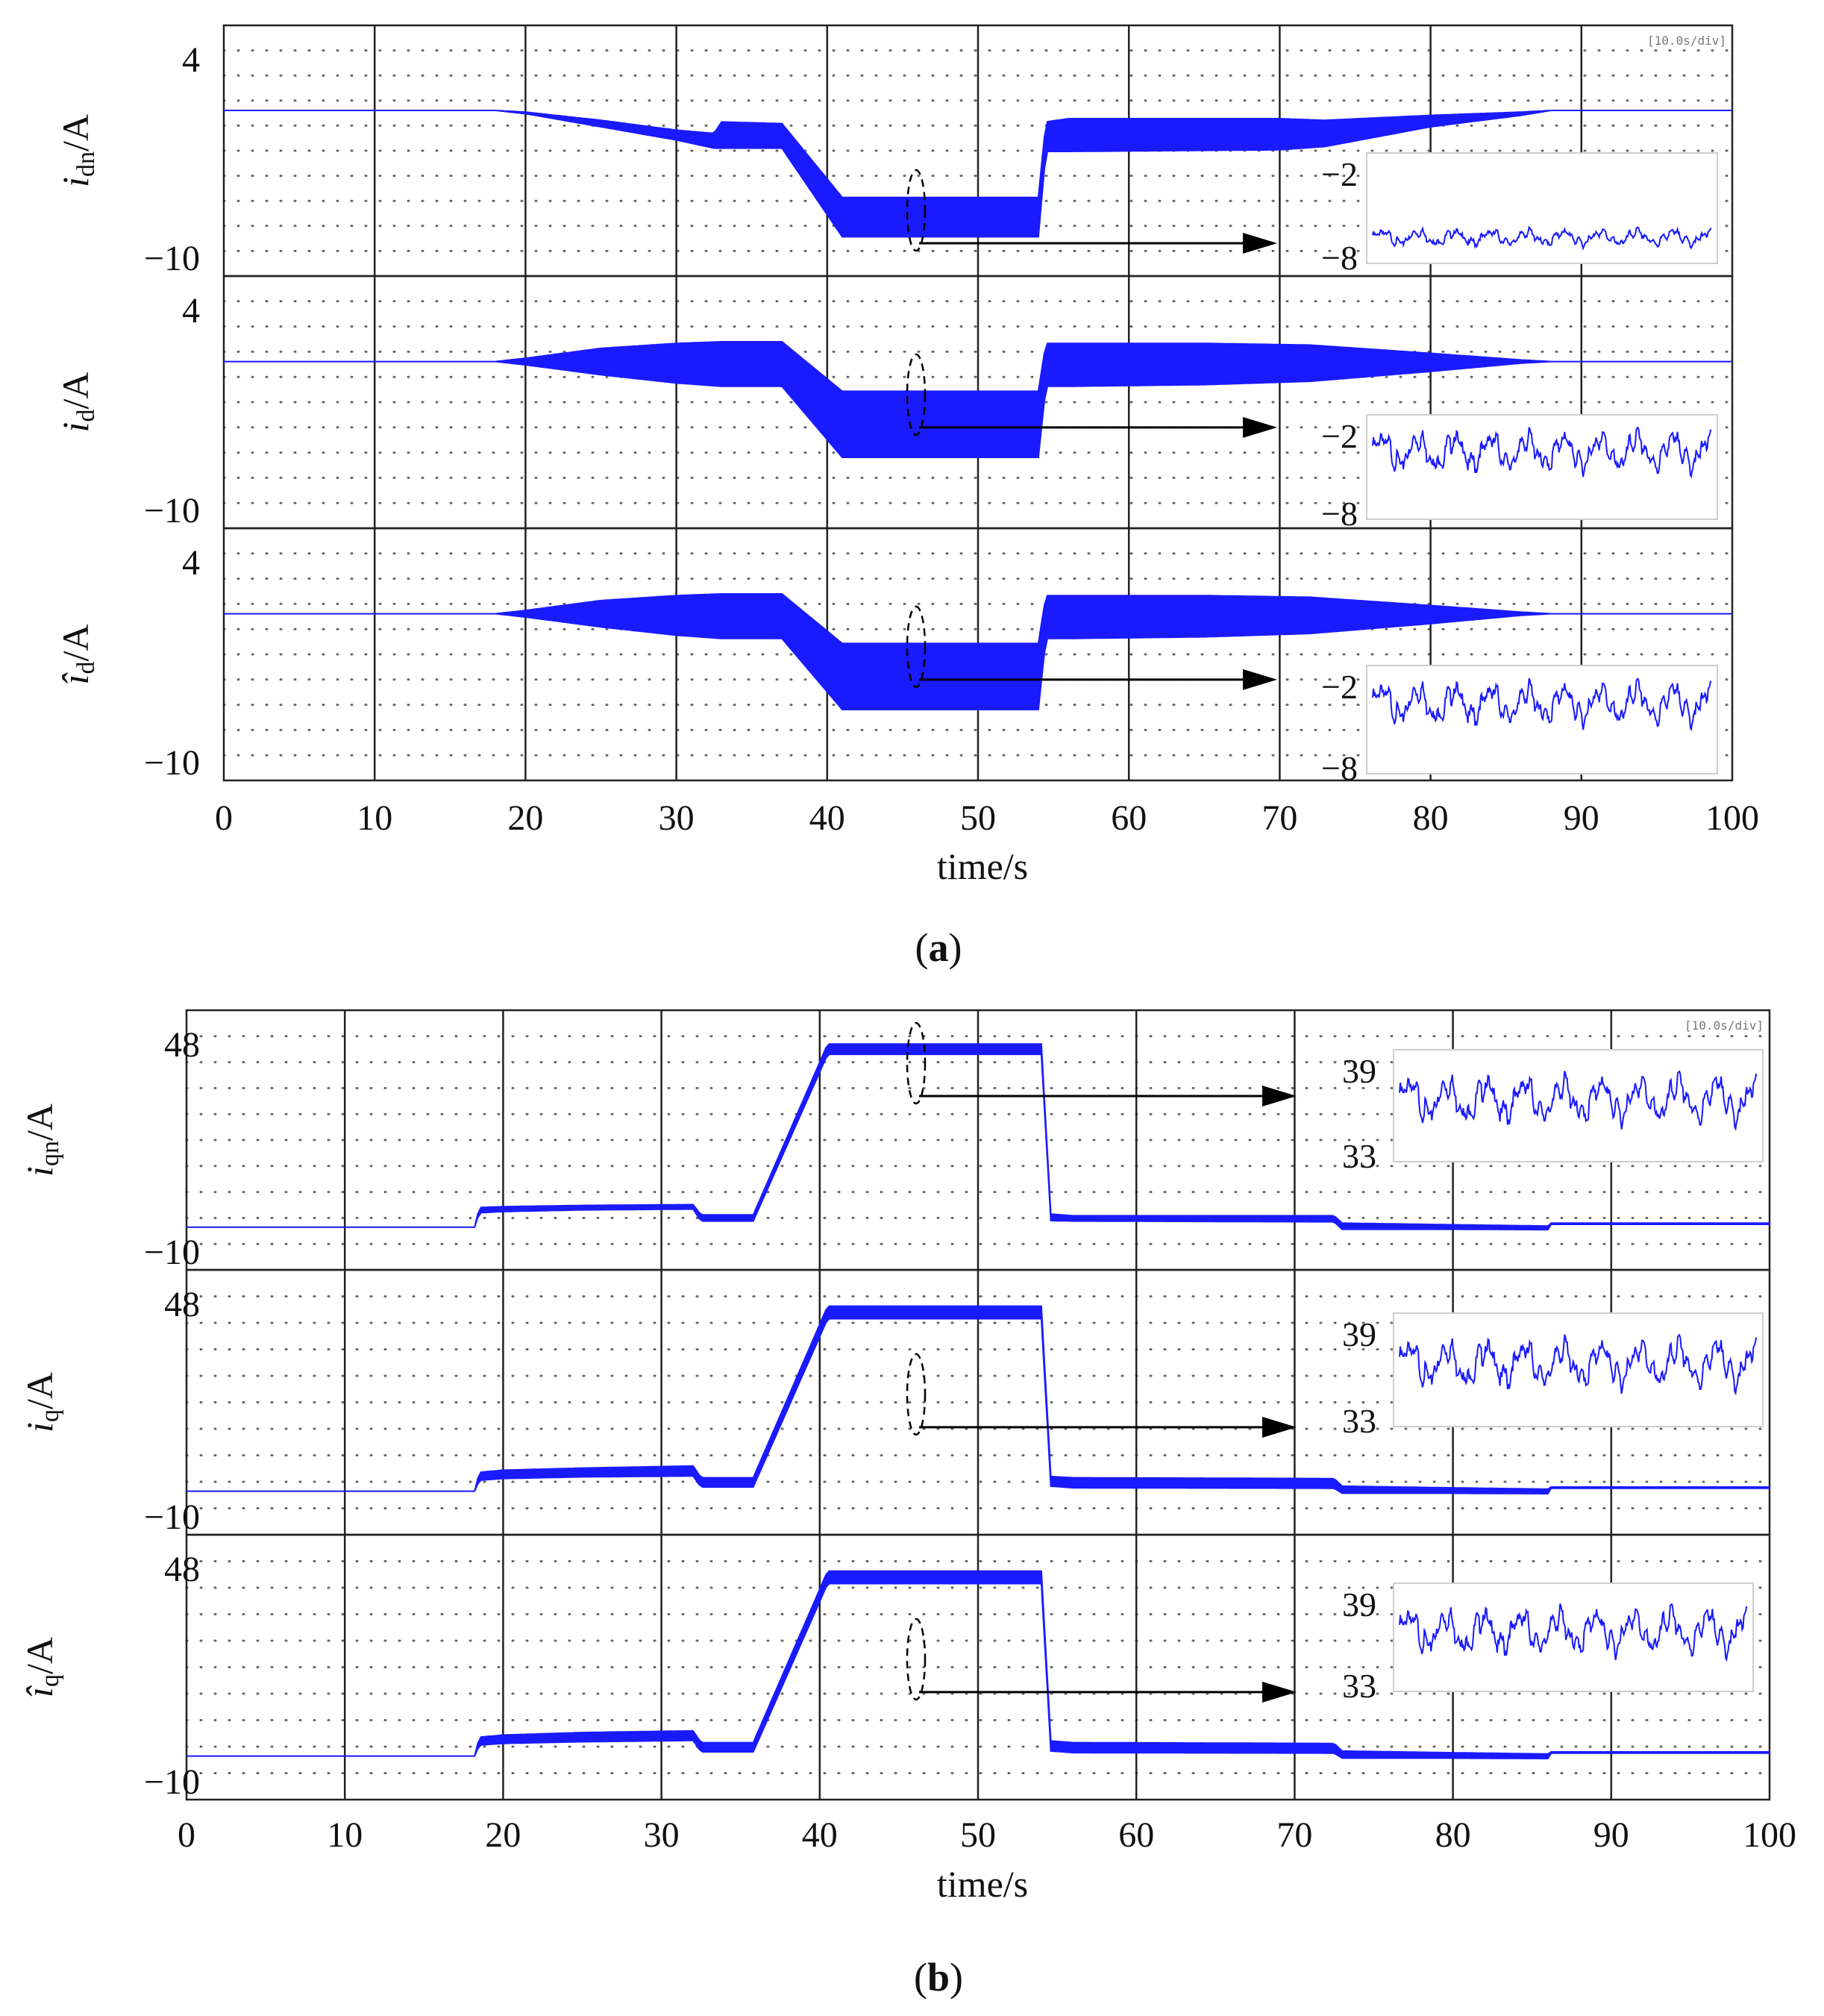 Image resolution: width=1824 pixels, height=2016 pixels. Describe the element at coordinates (1294, 1835) in the screenshot. I see `x-tick-label: 70` at that location.